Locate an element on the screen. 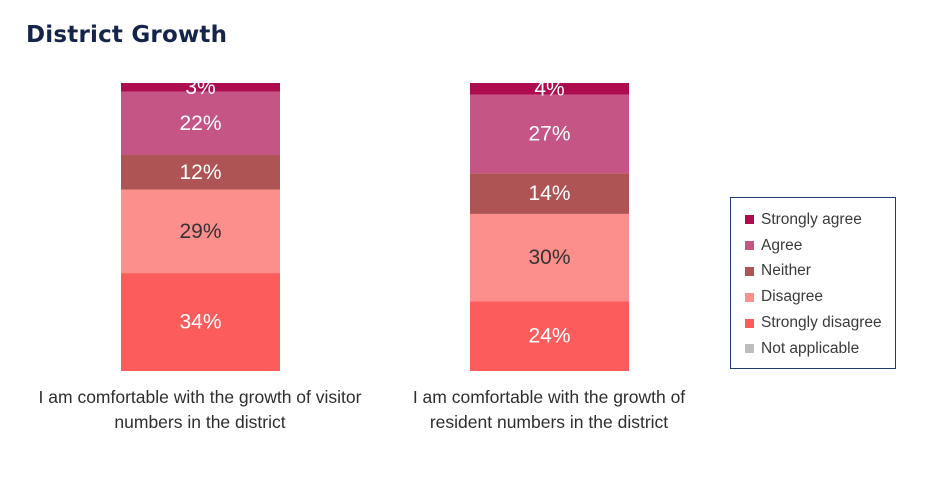 Image resolution: width=943 pixels, height=480 pixels. data-label-strongly-agree: 3% is located at coordinates (200, 87).